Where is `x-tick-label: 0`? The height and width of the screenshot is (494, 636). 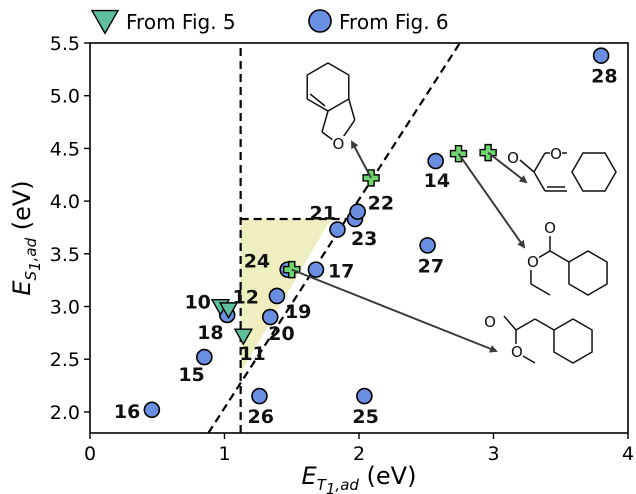
x-tick-label: 0 is located at coordinates (90, 454).